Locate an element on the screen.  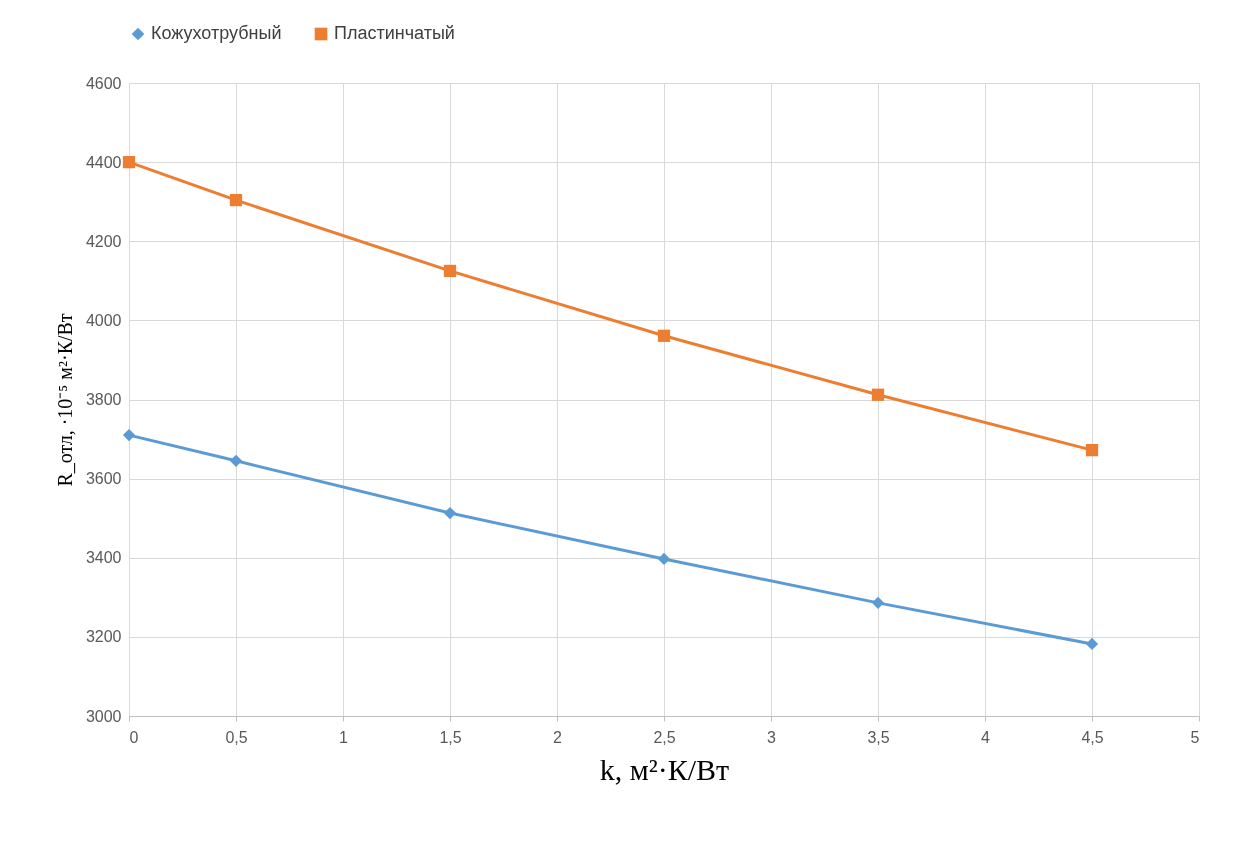
legend-label: Кожухотрубный is located at coordinates (216, 33).